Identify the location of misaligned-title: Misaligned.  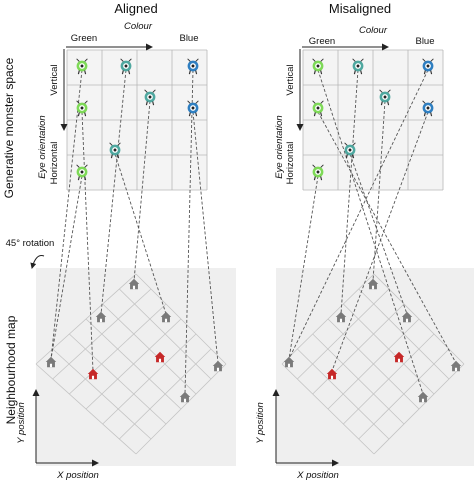
(360, 8).